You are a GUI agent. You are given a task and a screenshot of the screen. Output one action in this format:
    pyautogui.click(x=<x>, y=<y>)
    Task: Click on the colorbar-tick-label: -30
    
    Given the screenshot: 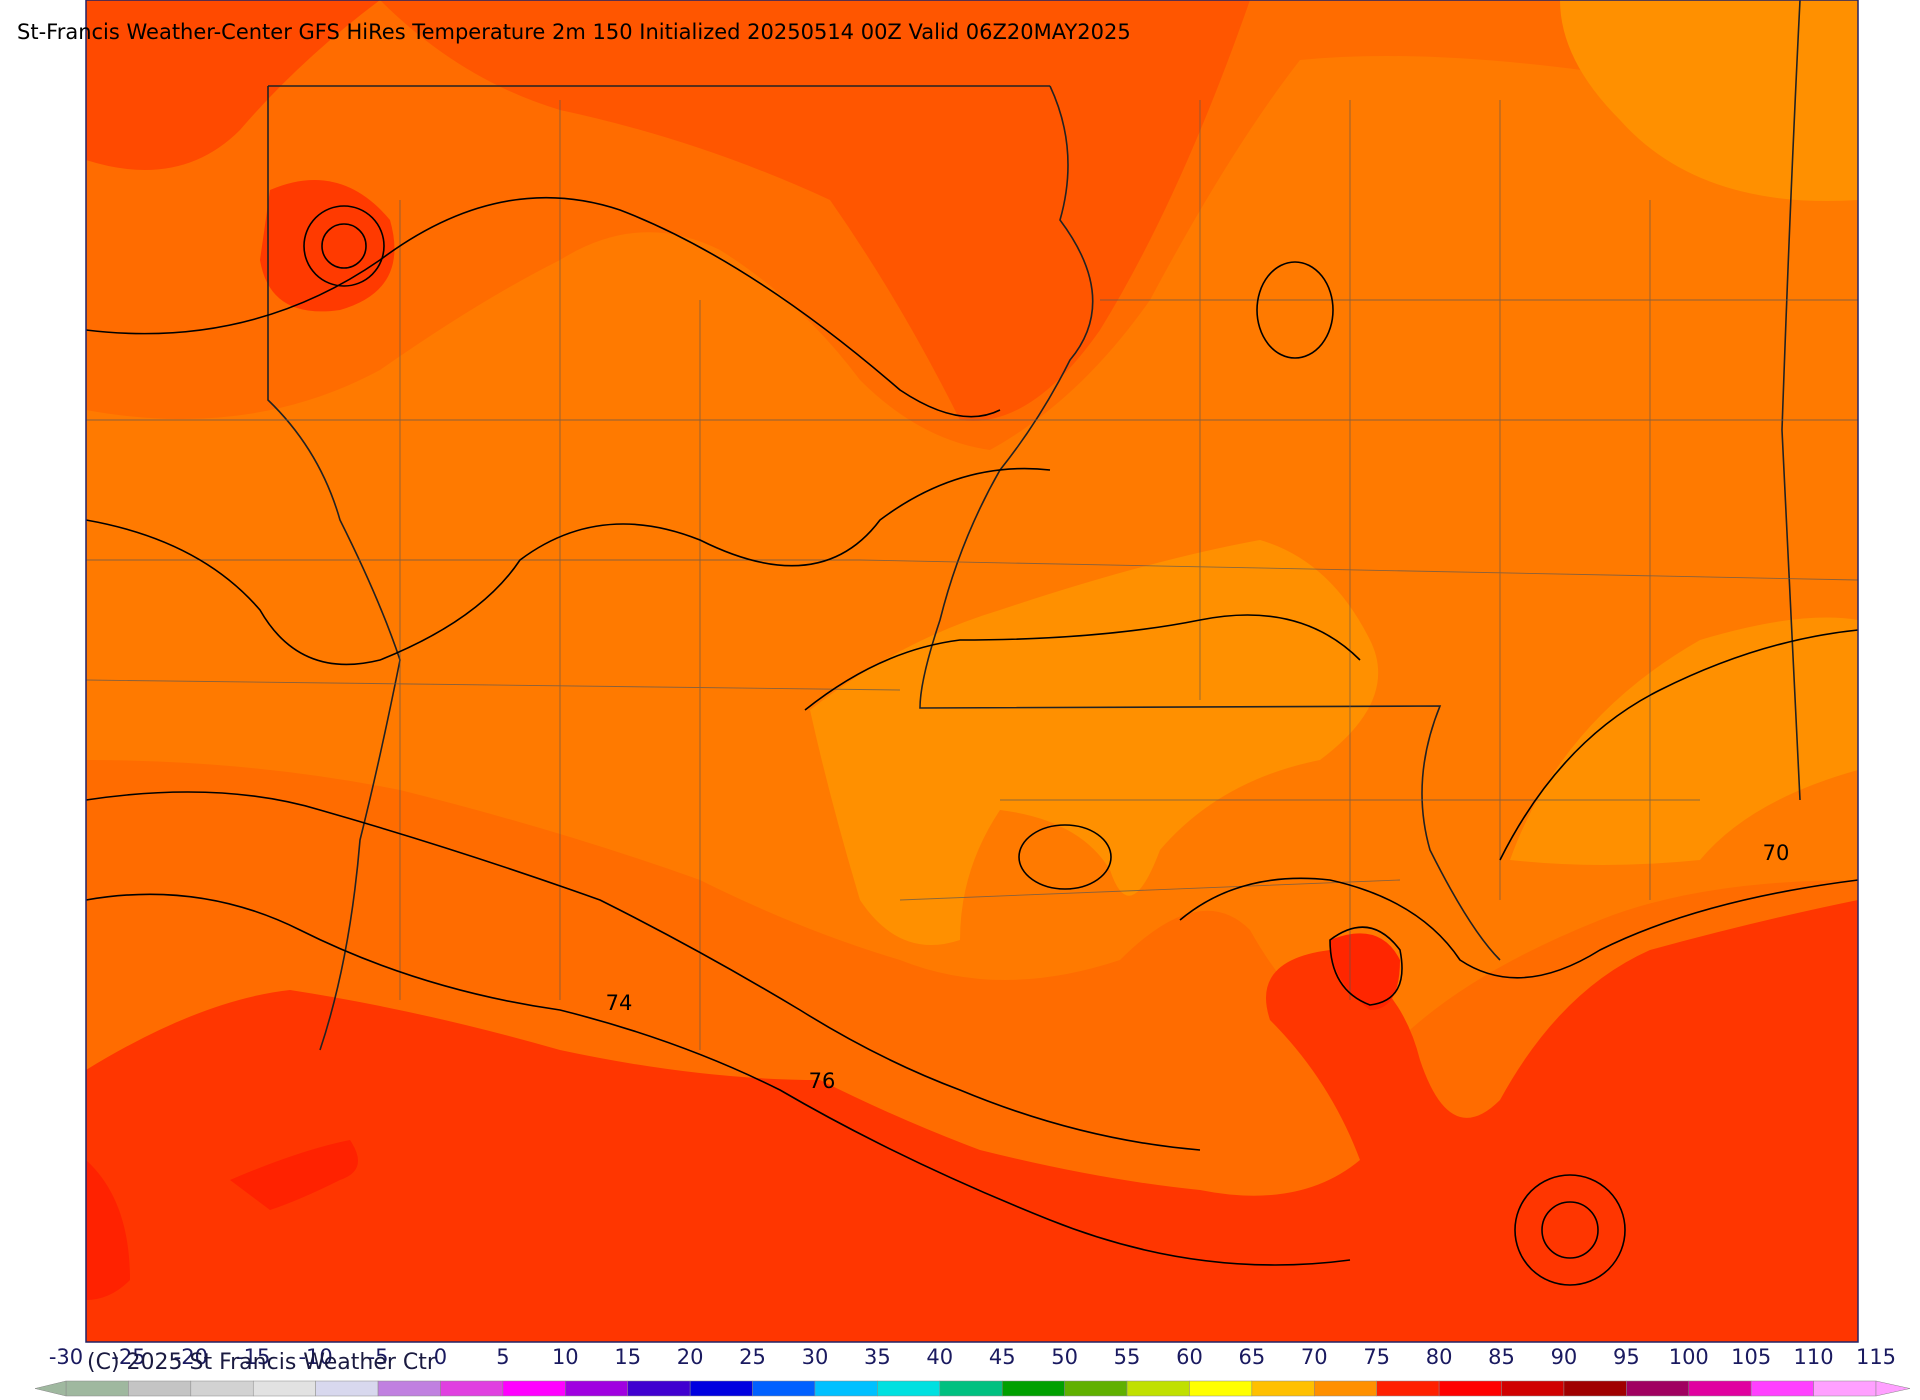 What is the action you would take?
    pyautogui.click(x=66, y=1357)
    